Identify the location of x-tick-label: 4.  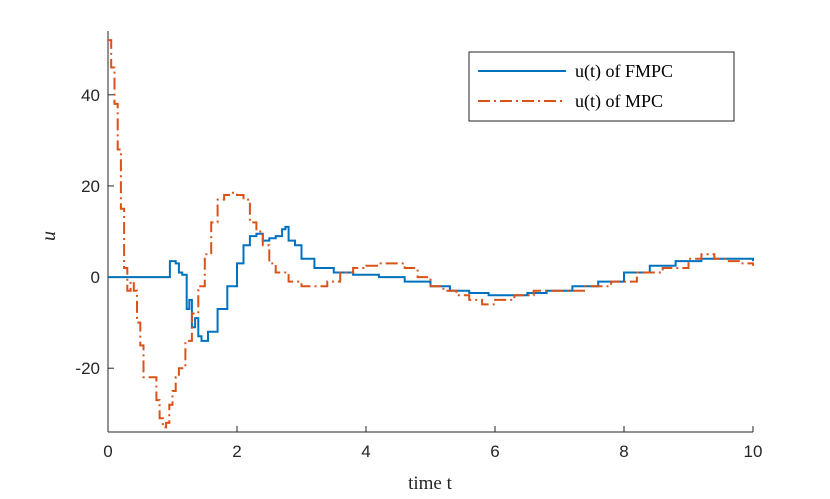
(365, 451).